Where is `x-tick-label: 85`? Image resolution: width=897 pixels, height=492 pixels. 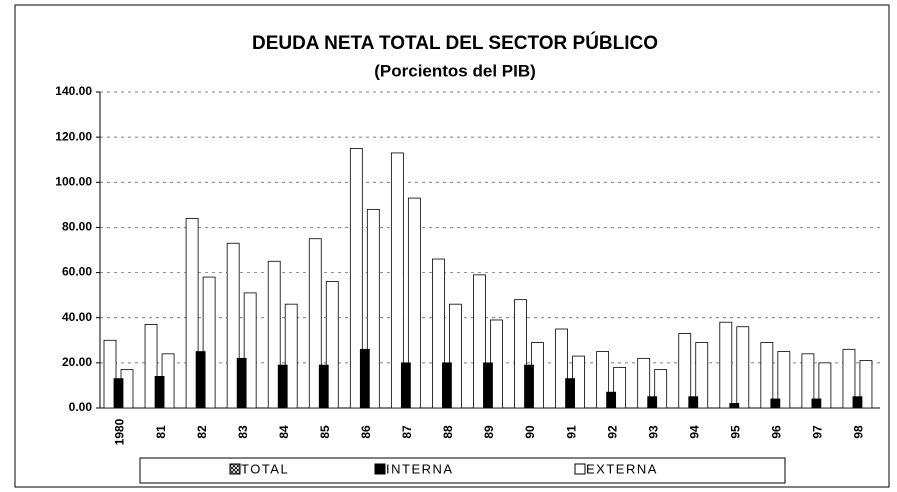 x-tick-label: 85 is located at coordinates (325, 432).